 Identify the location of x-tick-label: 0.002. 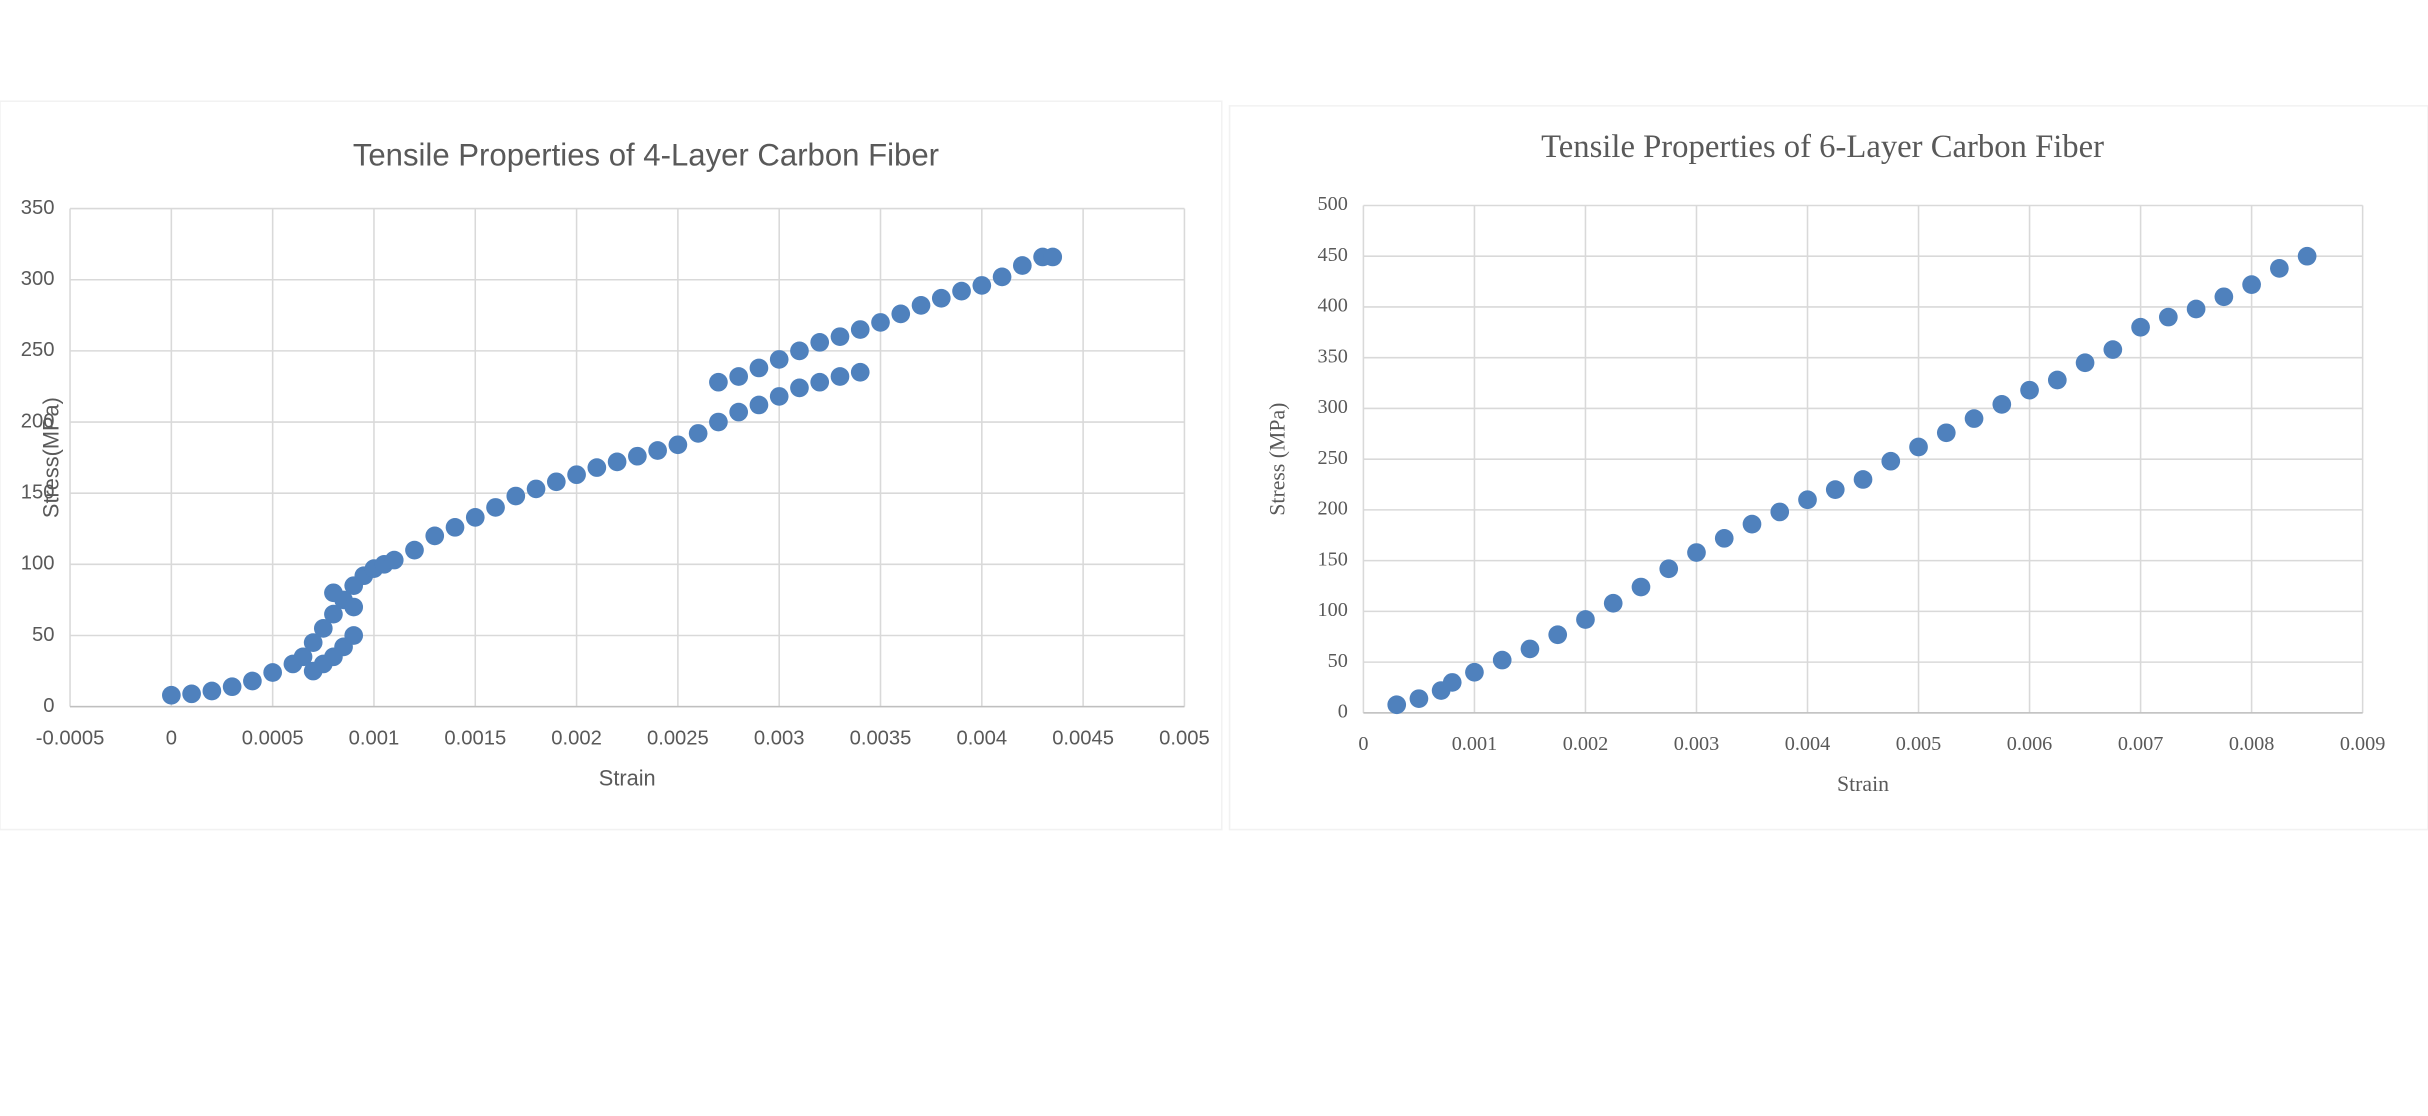
(1586, 744).